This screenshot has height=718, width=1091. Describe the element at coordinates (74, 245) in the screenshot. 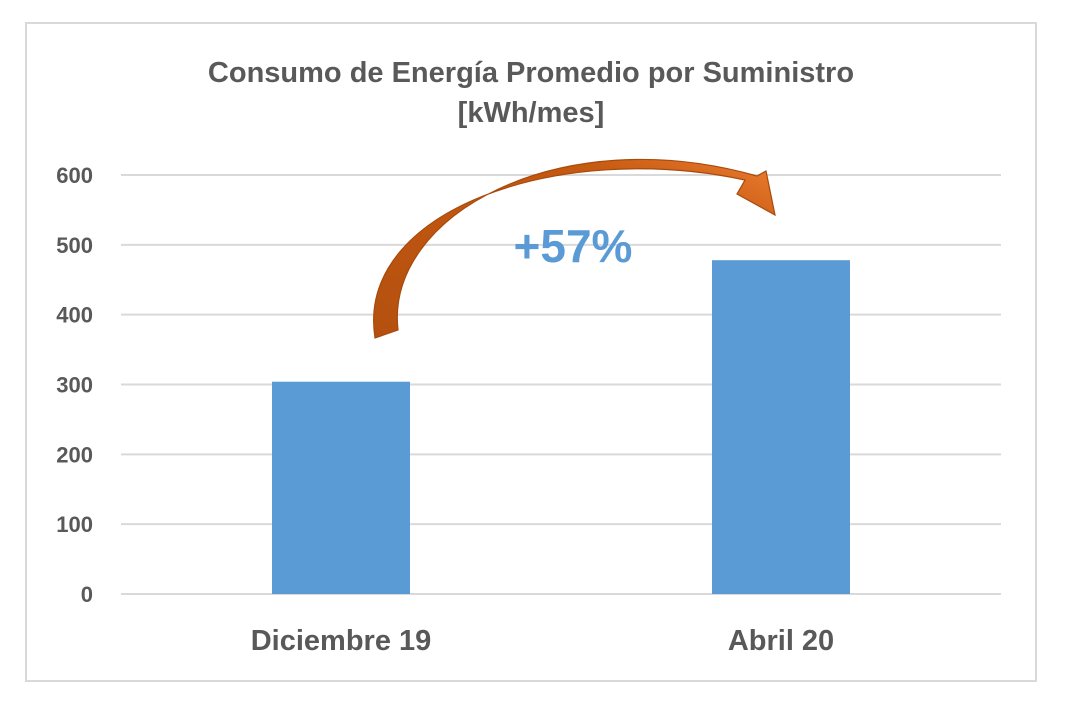

I see `y-tick-label: 500` at that location.